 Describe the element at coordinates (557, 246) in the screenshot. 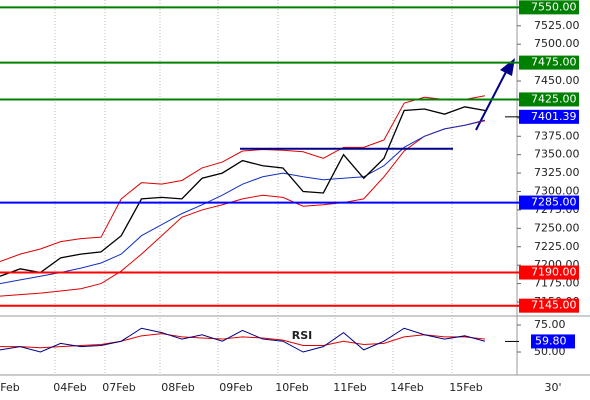

I see `y-tick-label: 7225.00` at that location.